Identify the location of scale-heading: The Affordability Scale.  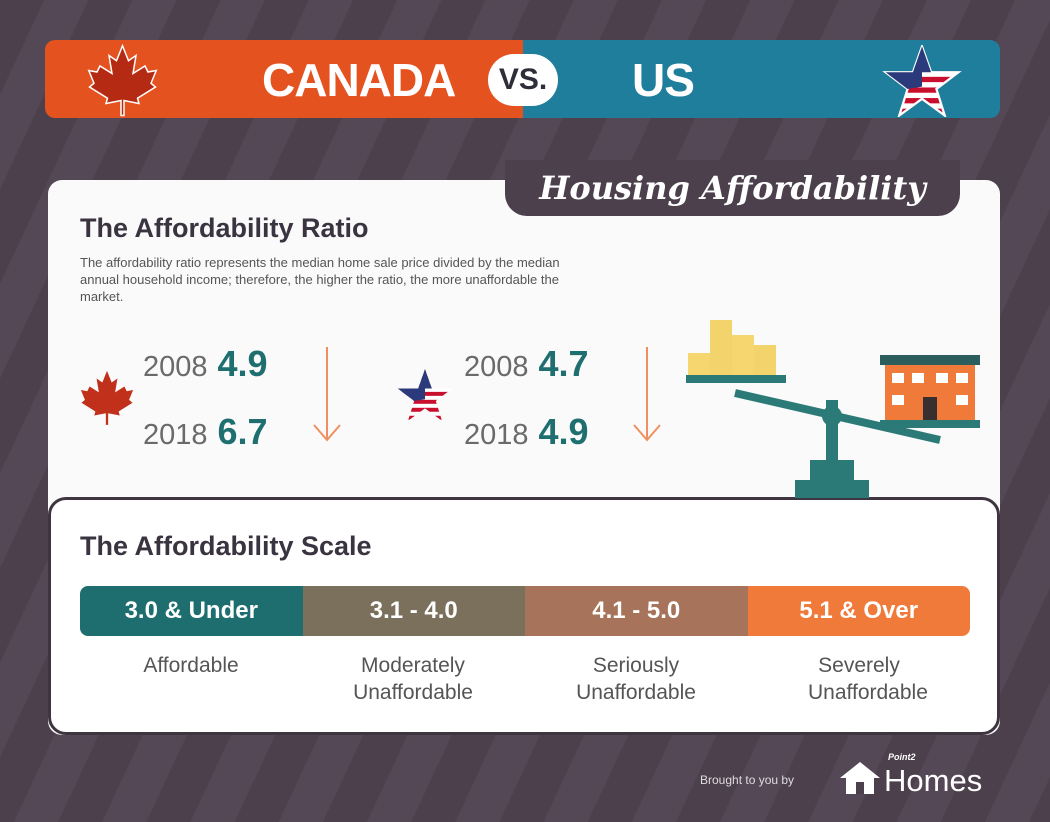
(226, 546).